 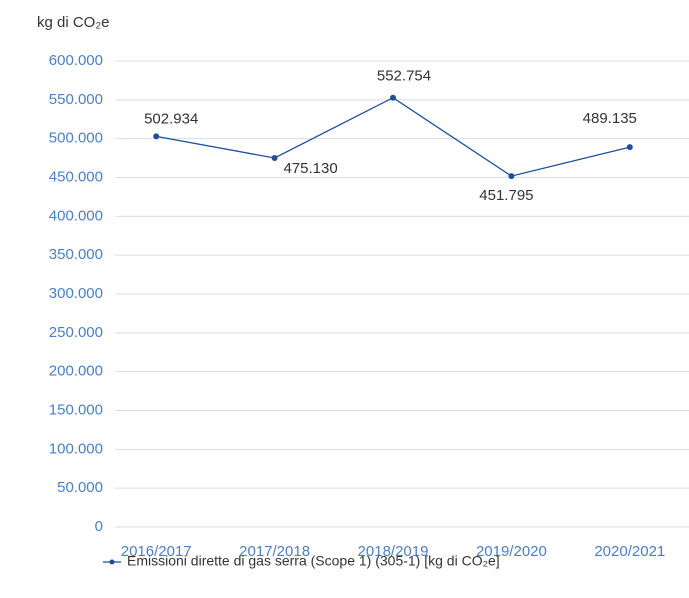 I want to click on y-tick-label: 250.000, so click(x=76, y=332).